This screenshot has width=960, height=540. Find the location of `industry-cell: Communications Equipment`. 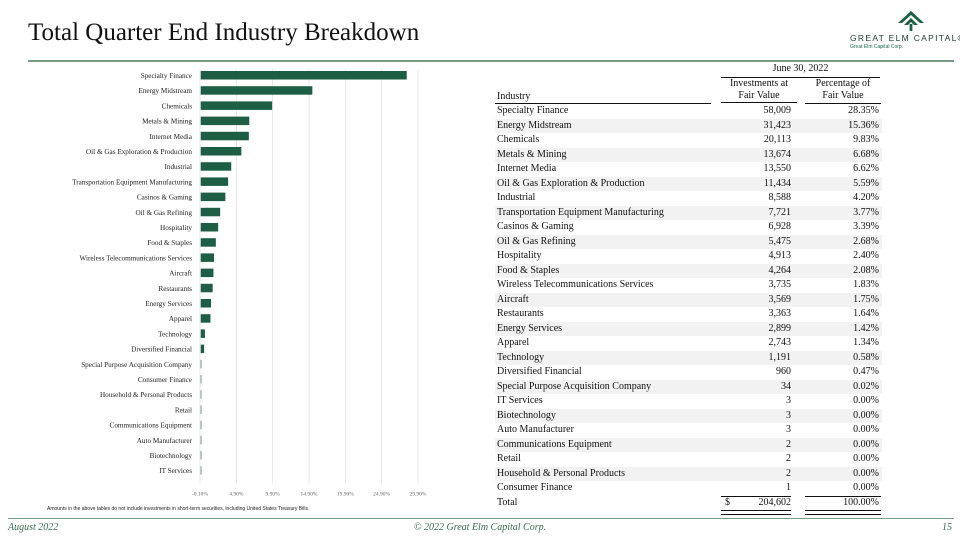

industry-cell: Communications Equipment is located at coordinates (554, 444).